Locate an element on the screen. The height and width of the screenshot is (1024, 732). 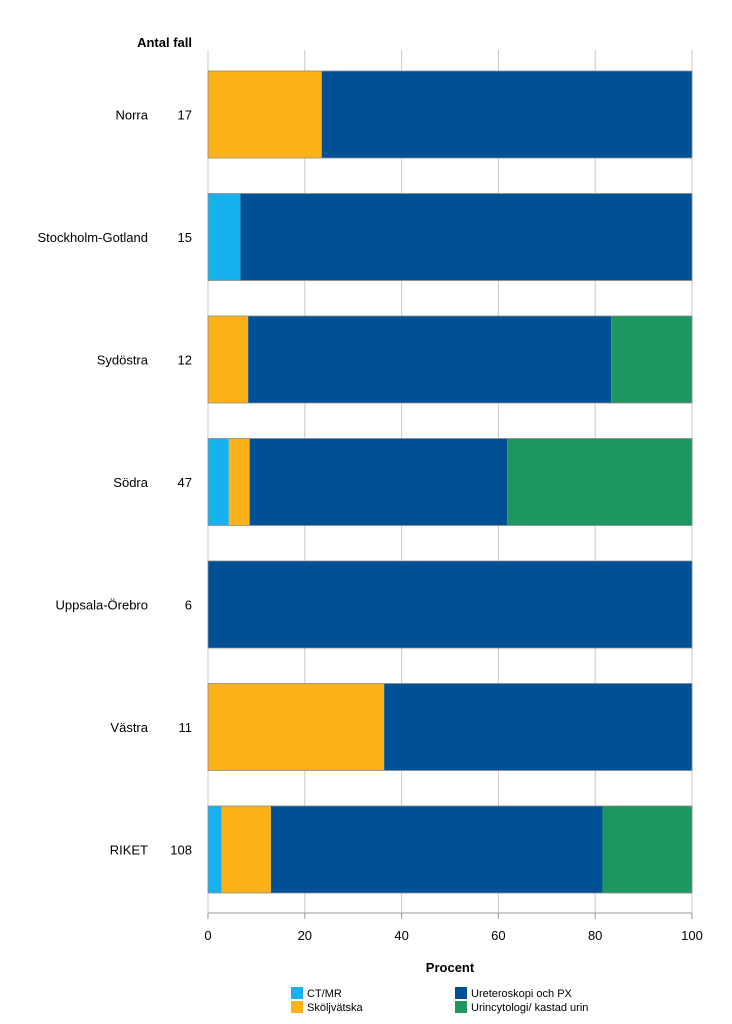
x-tick-label: 0 is located at coordinates (207, 935).